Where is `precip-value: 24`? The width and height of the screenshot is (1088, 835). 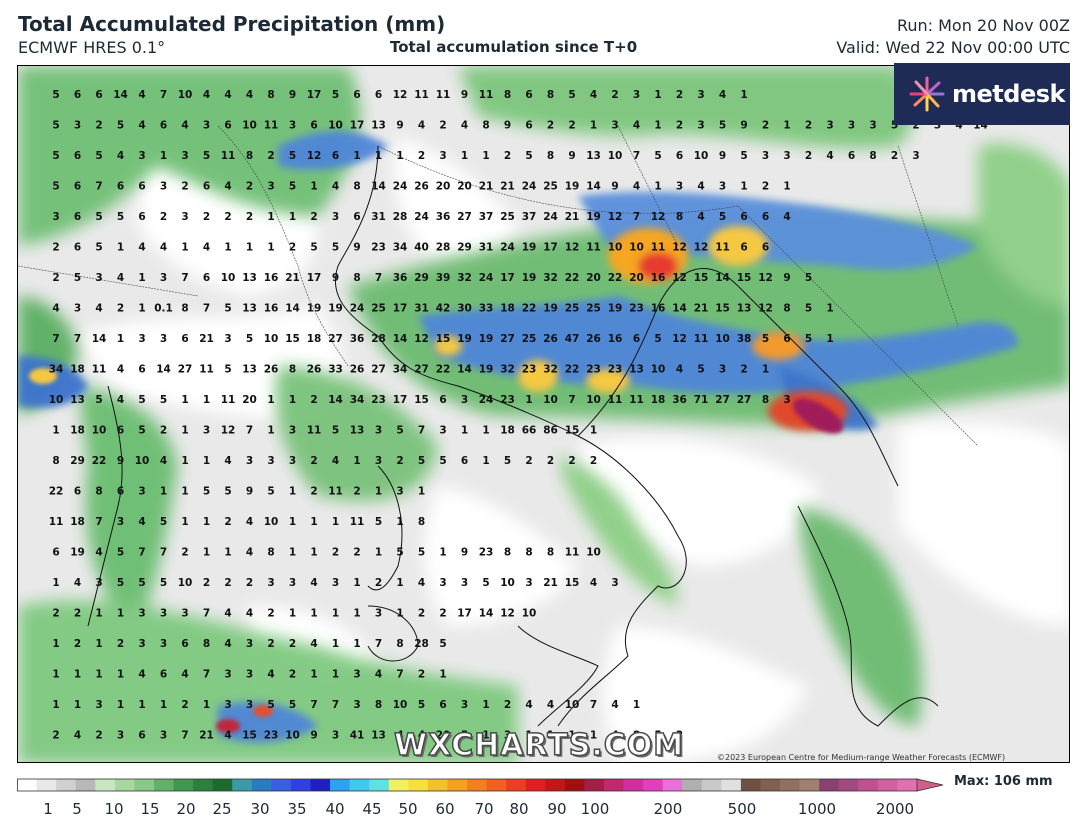
precip-value: 24 is located at coordinates (550, 217).